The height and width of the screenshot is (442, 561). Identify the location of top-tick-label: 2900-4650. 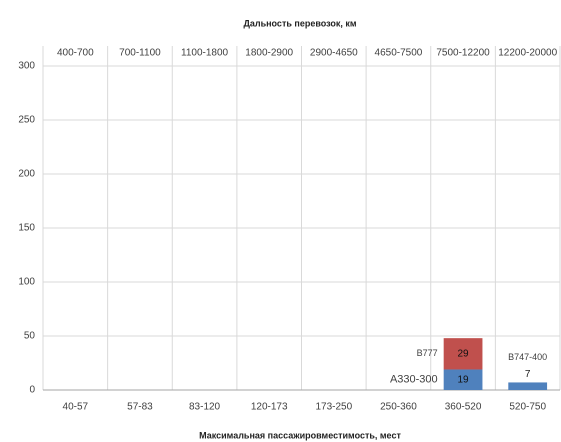
(334, 53).